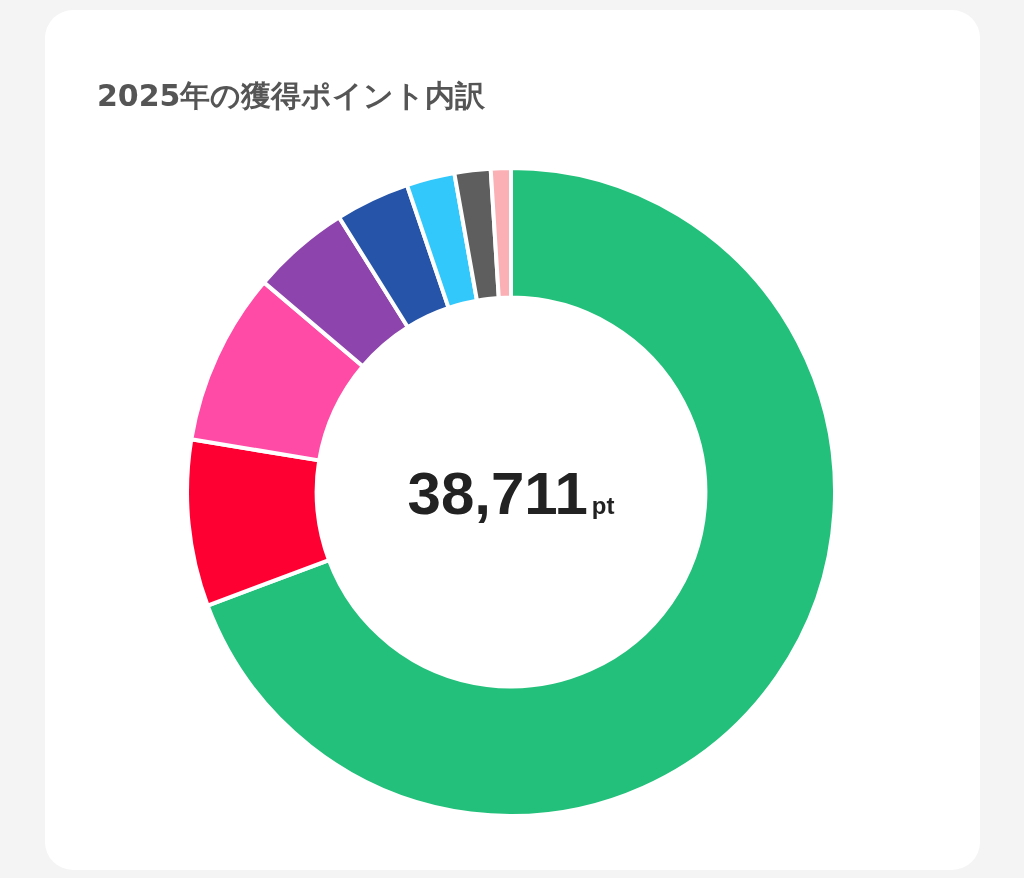  Describe the element at coordinates (603, 505) in the screenshot. I see `text: pt` at that location.